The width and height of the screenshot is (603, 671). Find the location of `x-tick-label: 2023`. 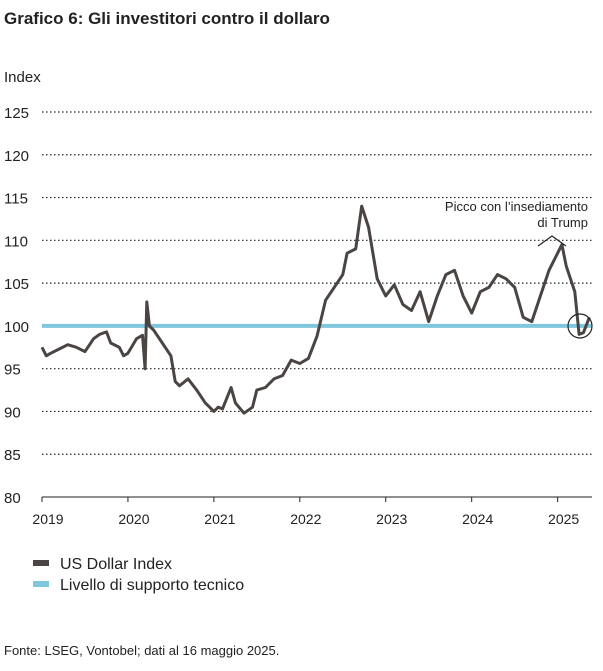

x-tick-label: 2023 is located at coordinates (391, 519).